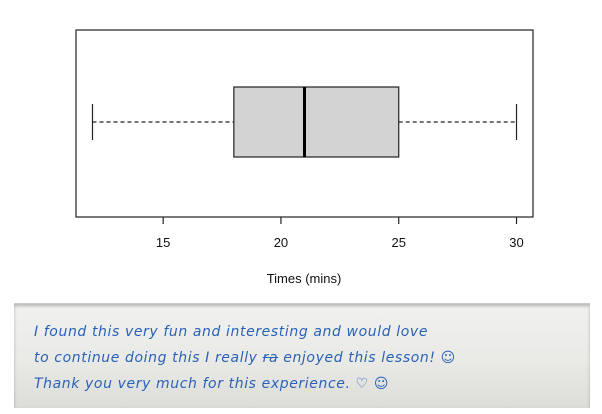 The height and width of the screenshot is (414, 602). Describe the element at coordinates (316, 122) in the screenshot. I see `interquartile-box` at that location.